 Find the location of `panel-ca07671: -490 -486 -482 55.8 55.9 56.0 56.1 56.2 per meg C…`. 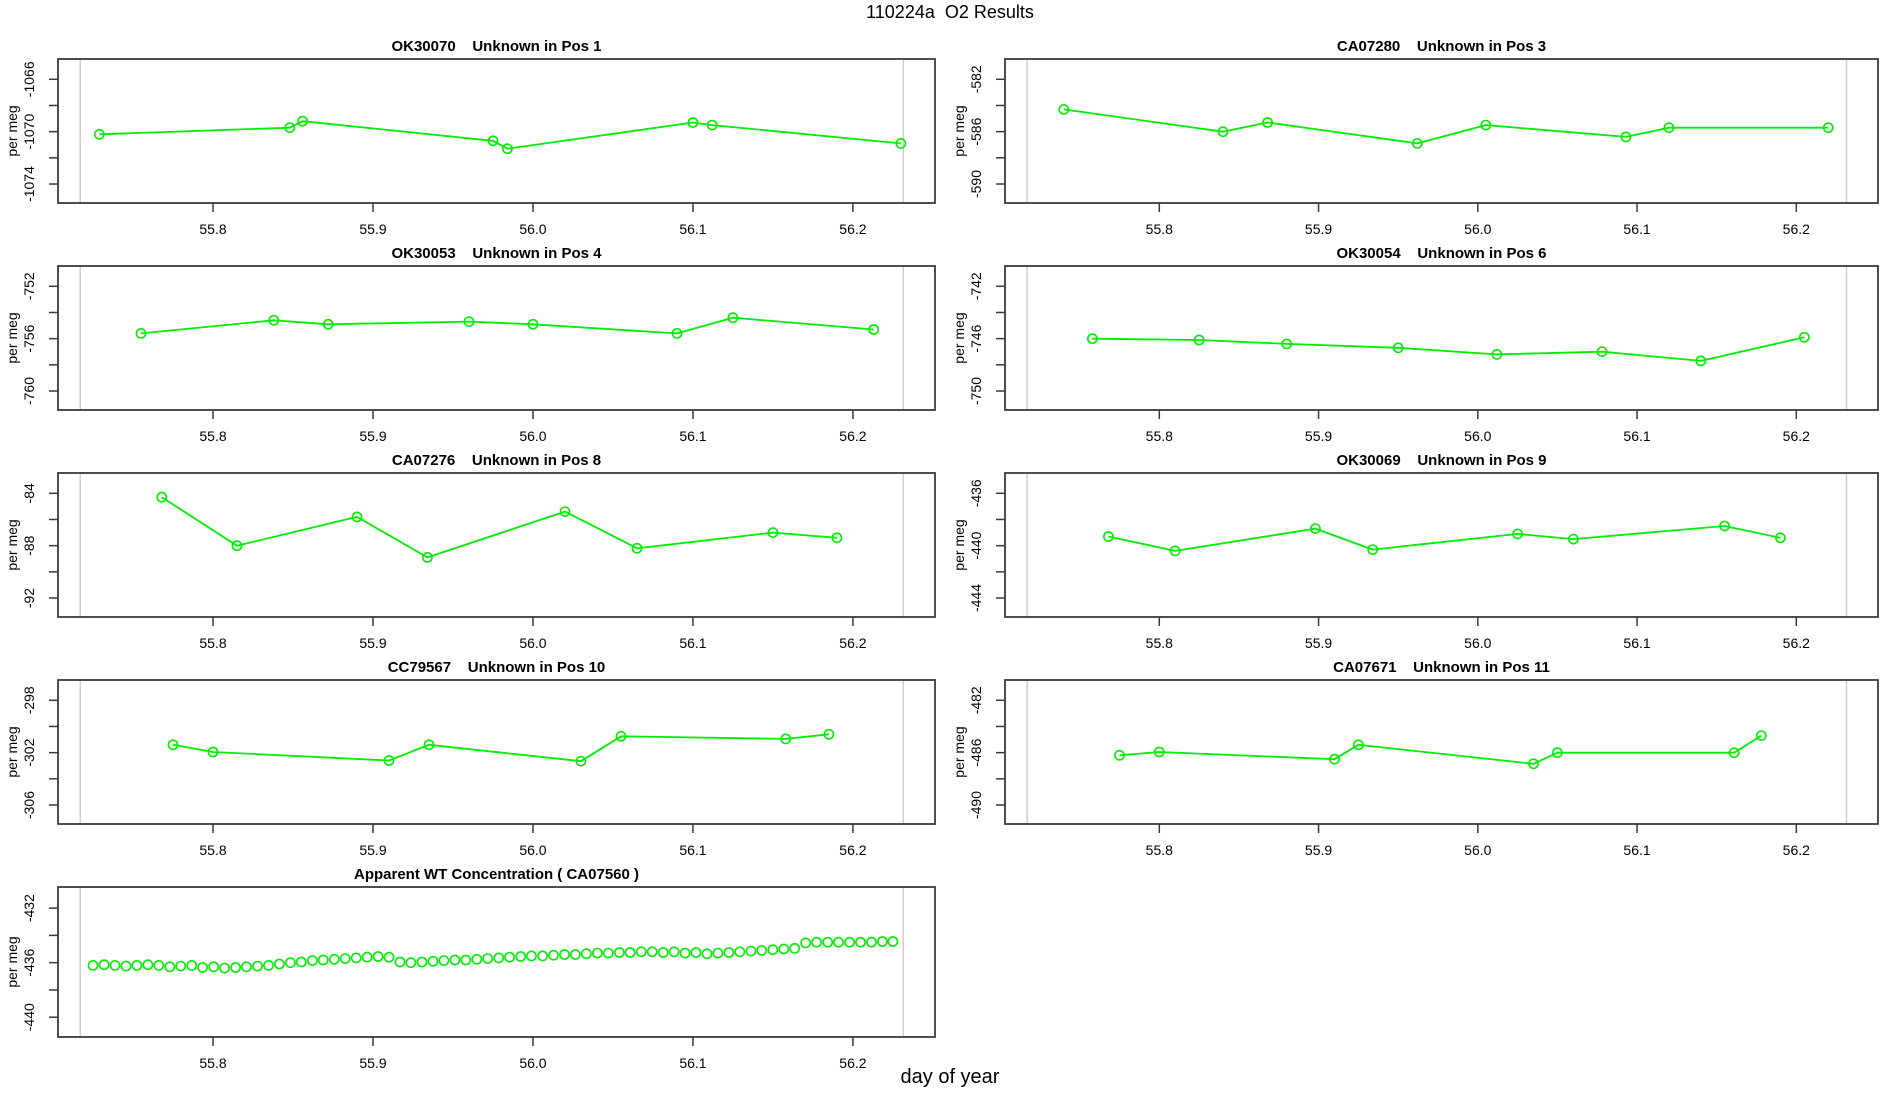

panel-ca07671: -490 -486 -482 55.8 55.9 56.0 56.1 56.2 per meg C… is located at coordinates (1415, 758).